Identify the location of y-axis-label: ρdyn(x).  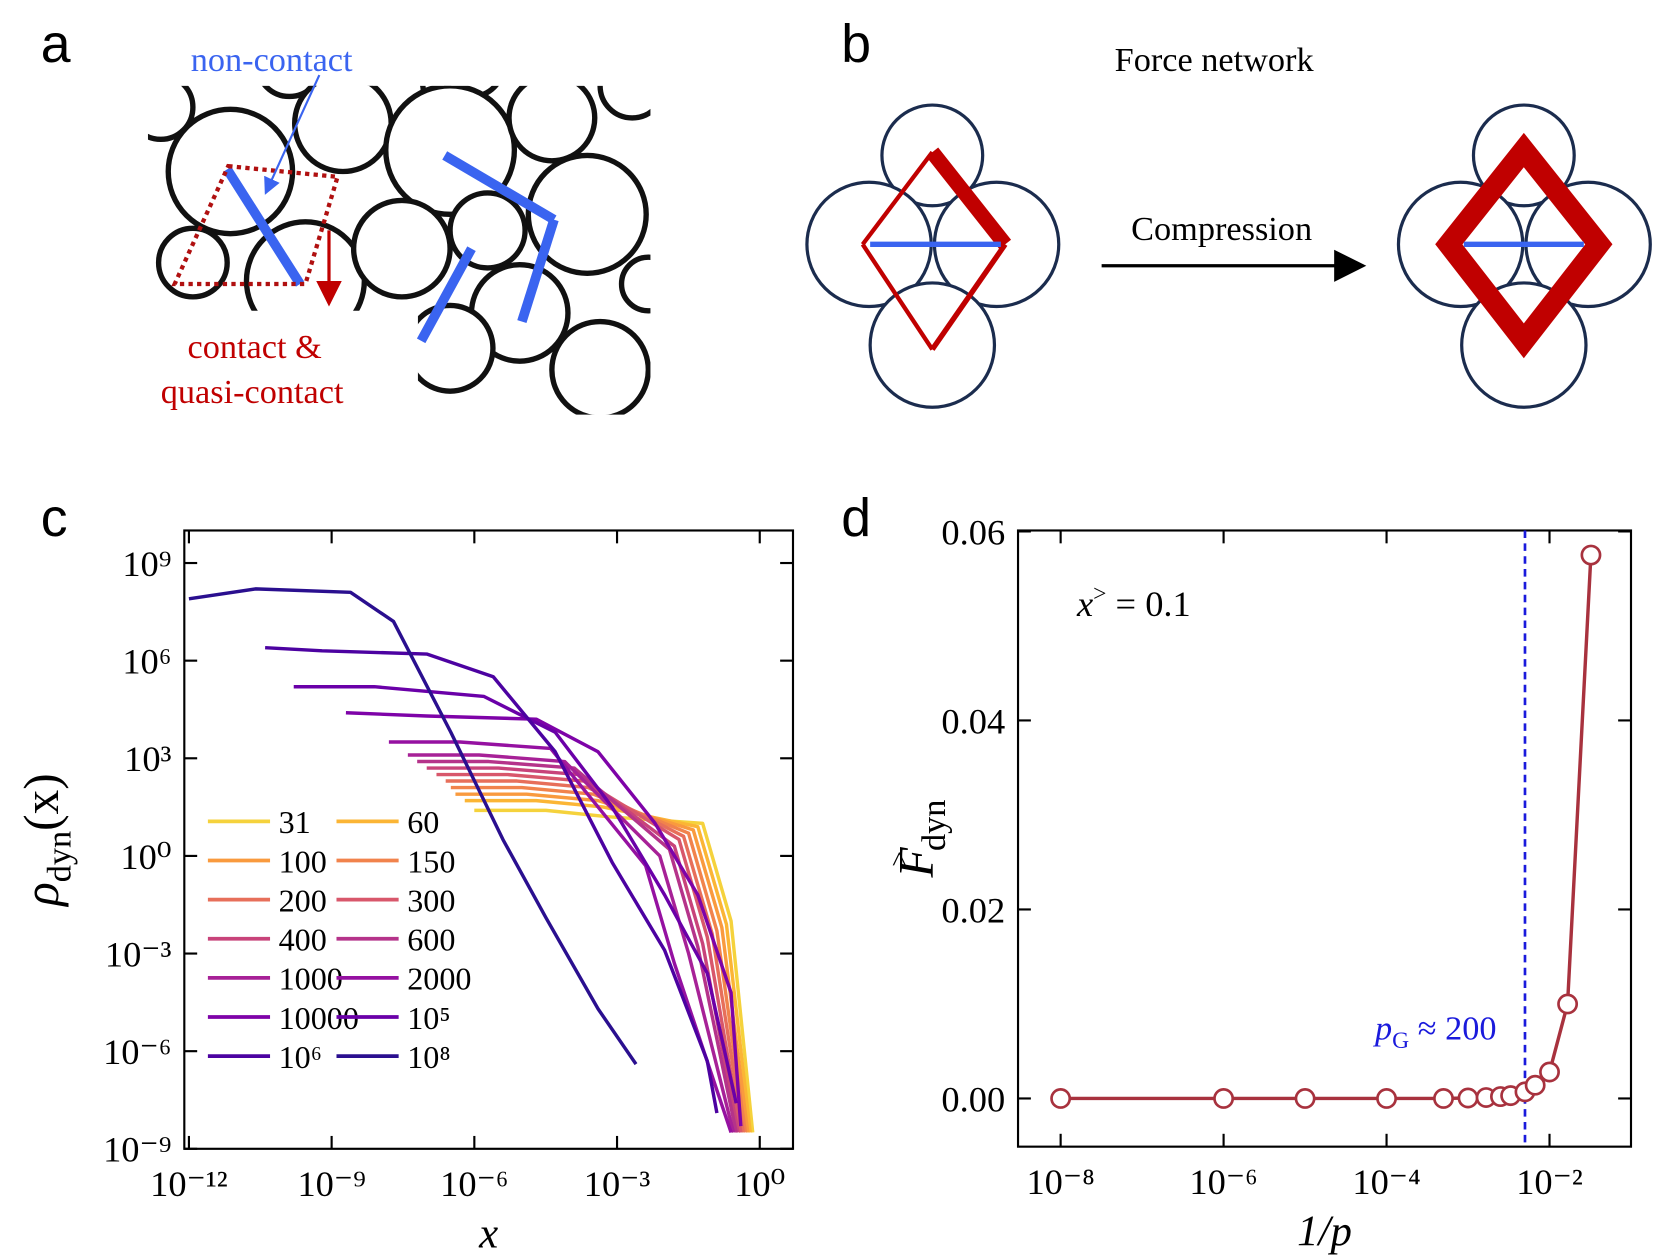
(46, 840).